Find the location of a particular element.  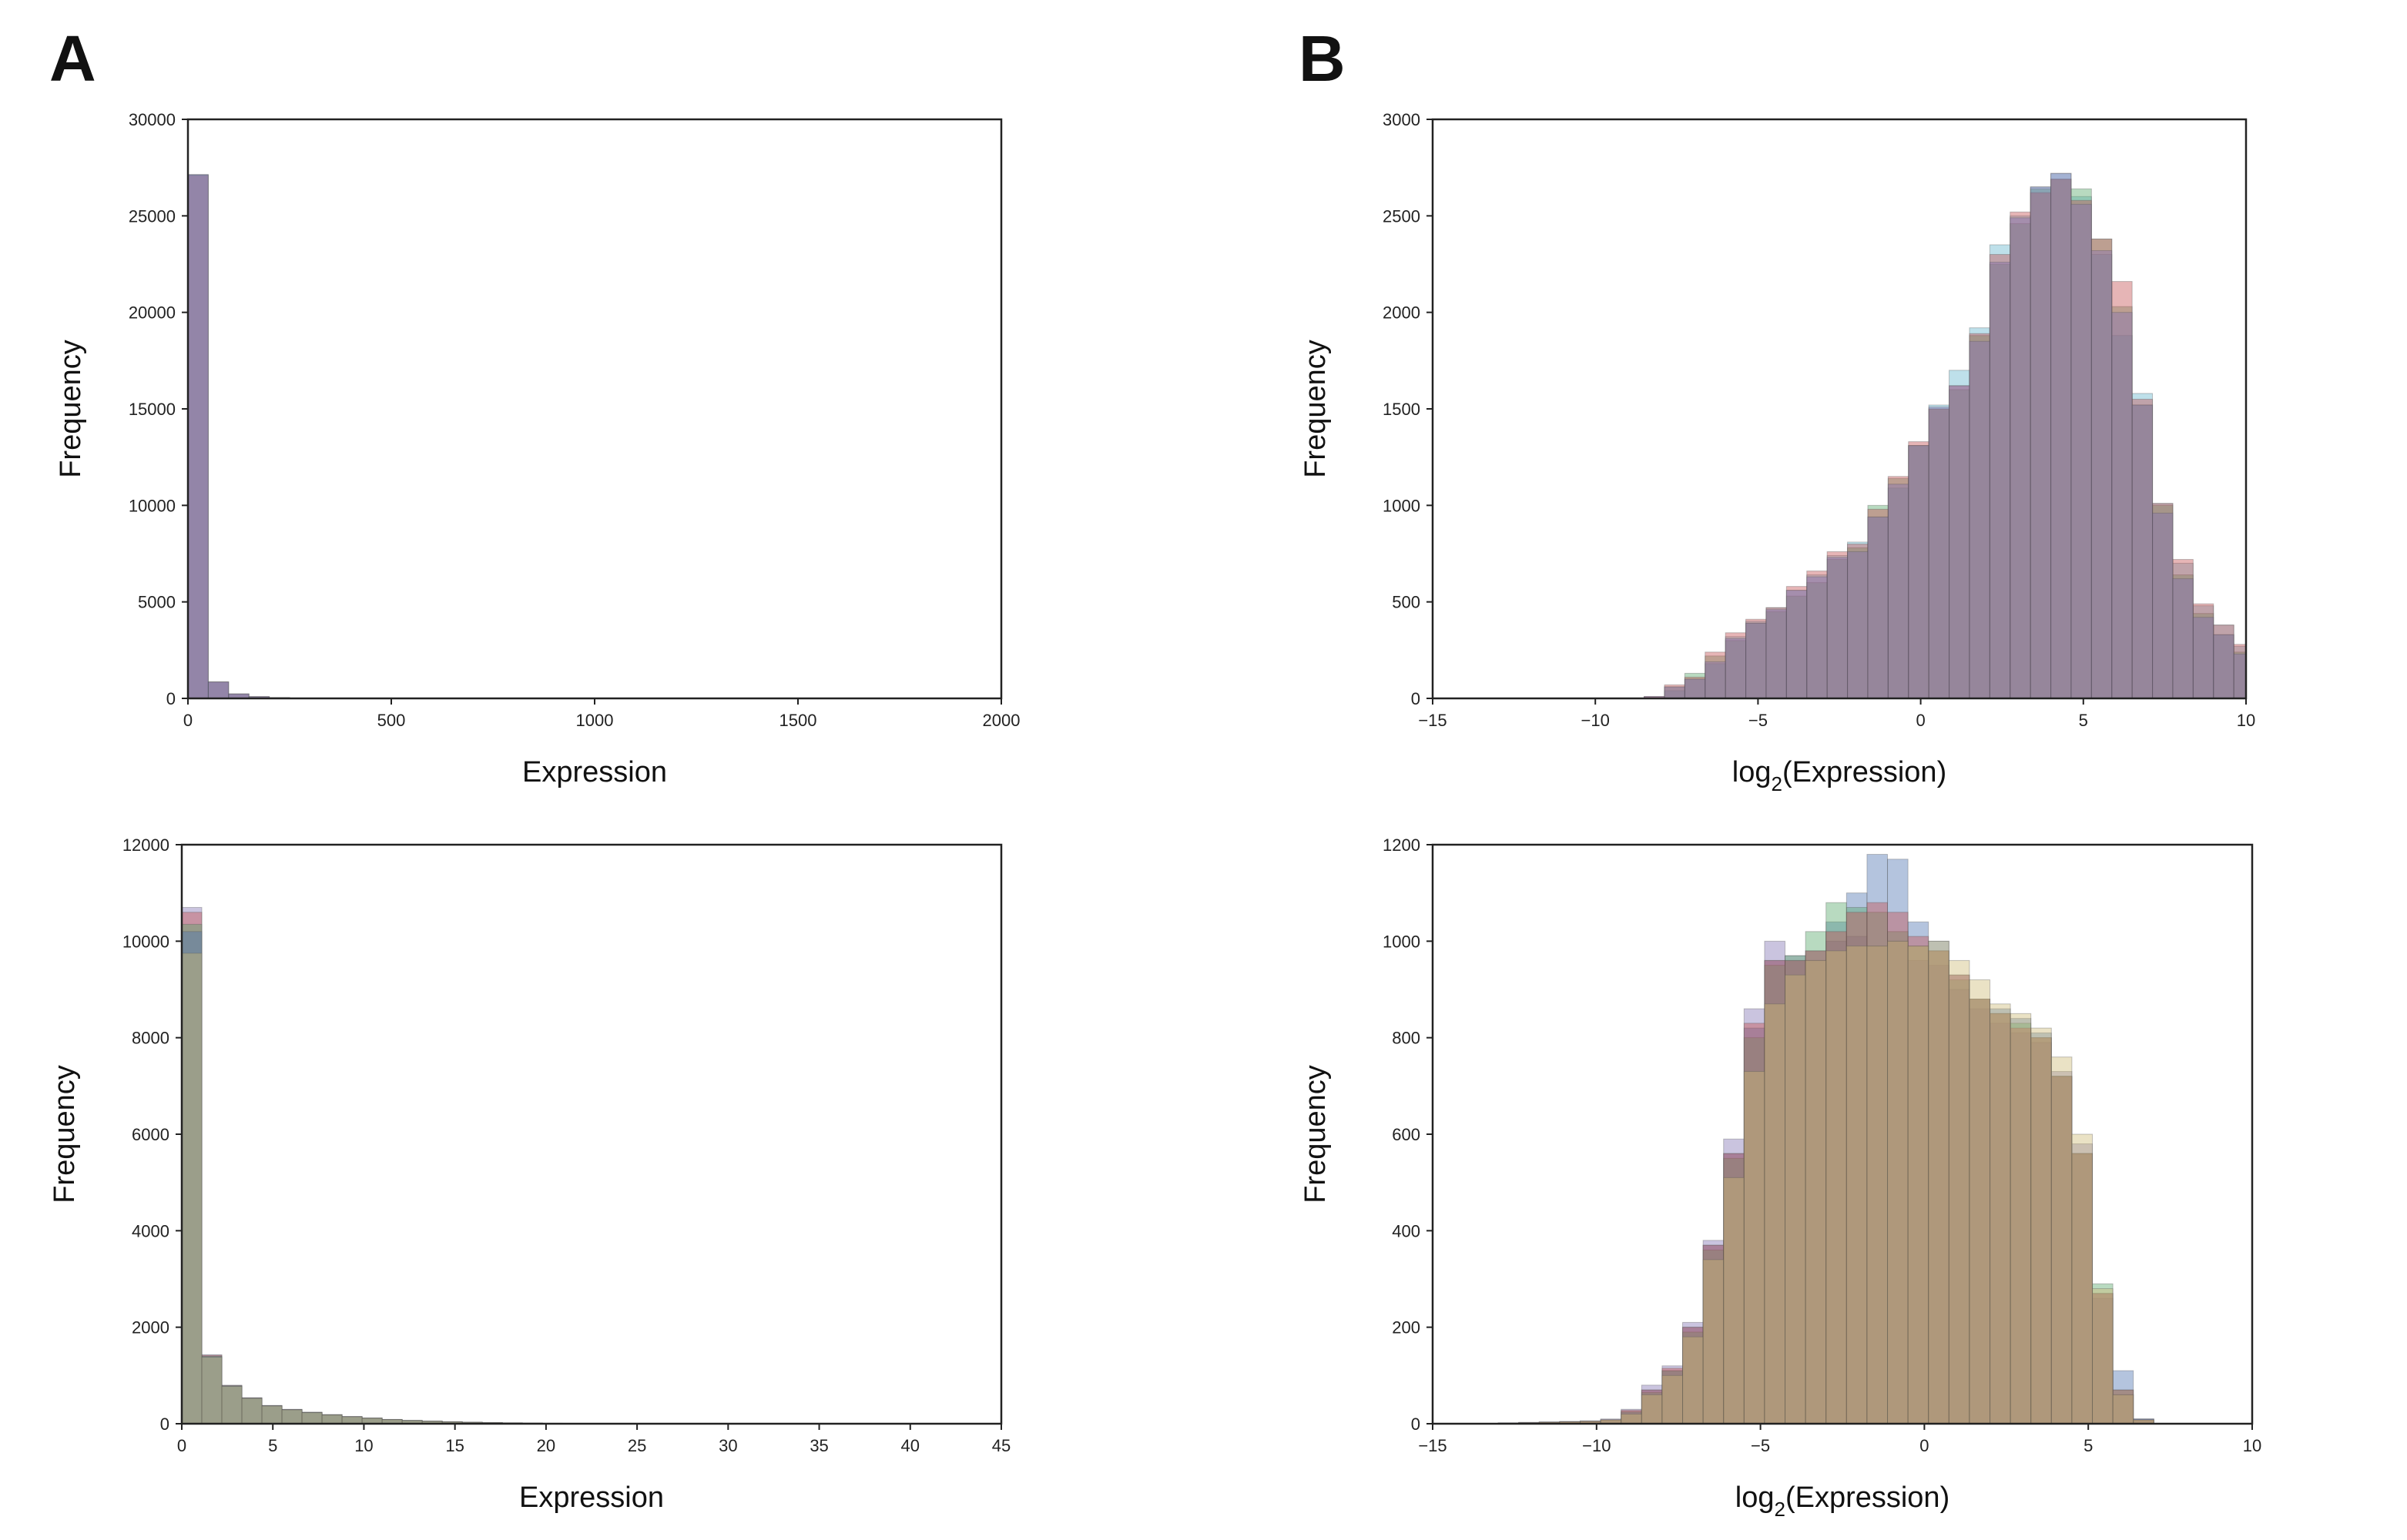

x-tick-label: −5 is located at coordinates (1761, 1445).